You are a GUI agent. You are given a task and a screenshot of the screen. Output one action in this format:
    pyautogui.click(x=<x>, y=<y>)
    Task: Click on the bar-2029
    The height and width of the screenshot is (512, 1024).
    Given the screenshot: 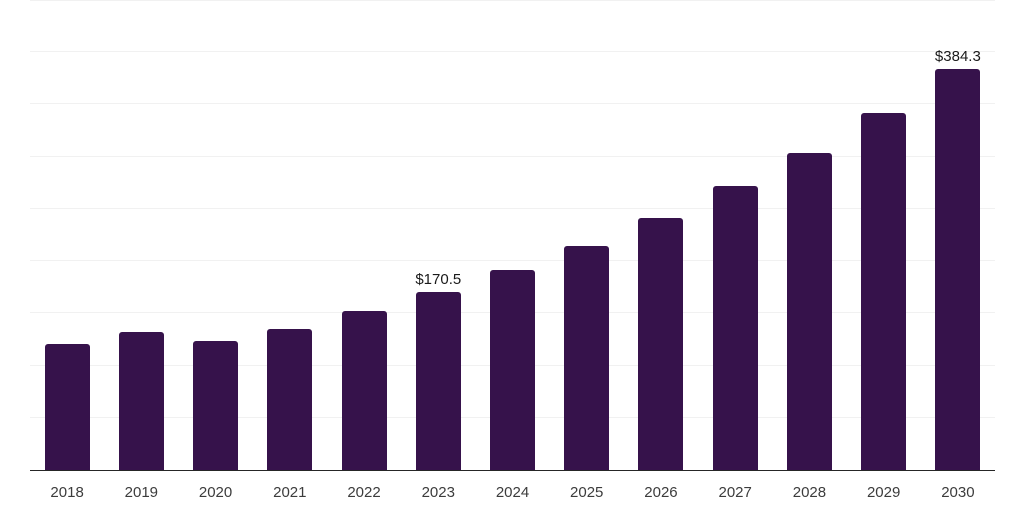 What is the action you would take?
    pyautogui.click(x=884, y=291)
    